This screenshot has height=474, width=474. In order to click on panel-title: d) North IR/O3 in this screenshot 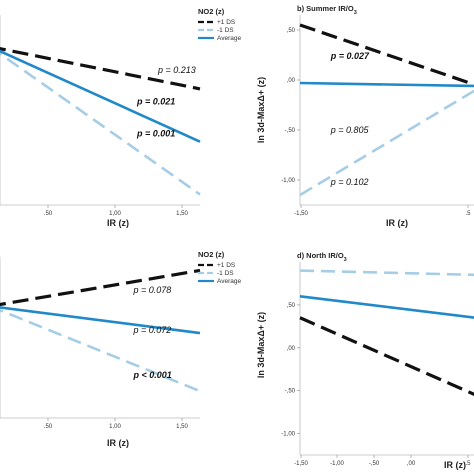, I will do `click(322, 257)`.